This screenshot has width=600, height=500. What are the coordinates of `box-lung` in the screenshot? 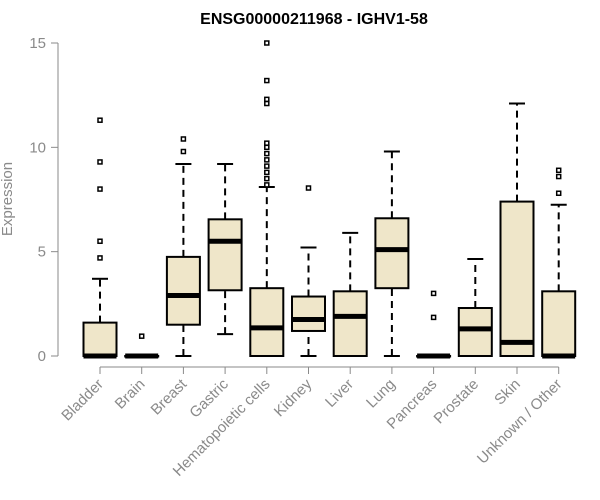 It's located at (392, 253).